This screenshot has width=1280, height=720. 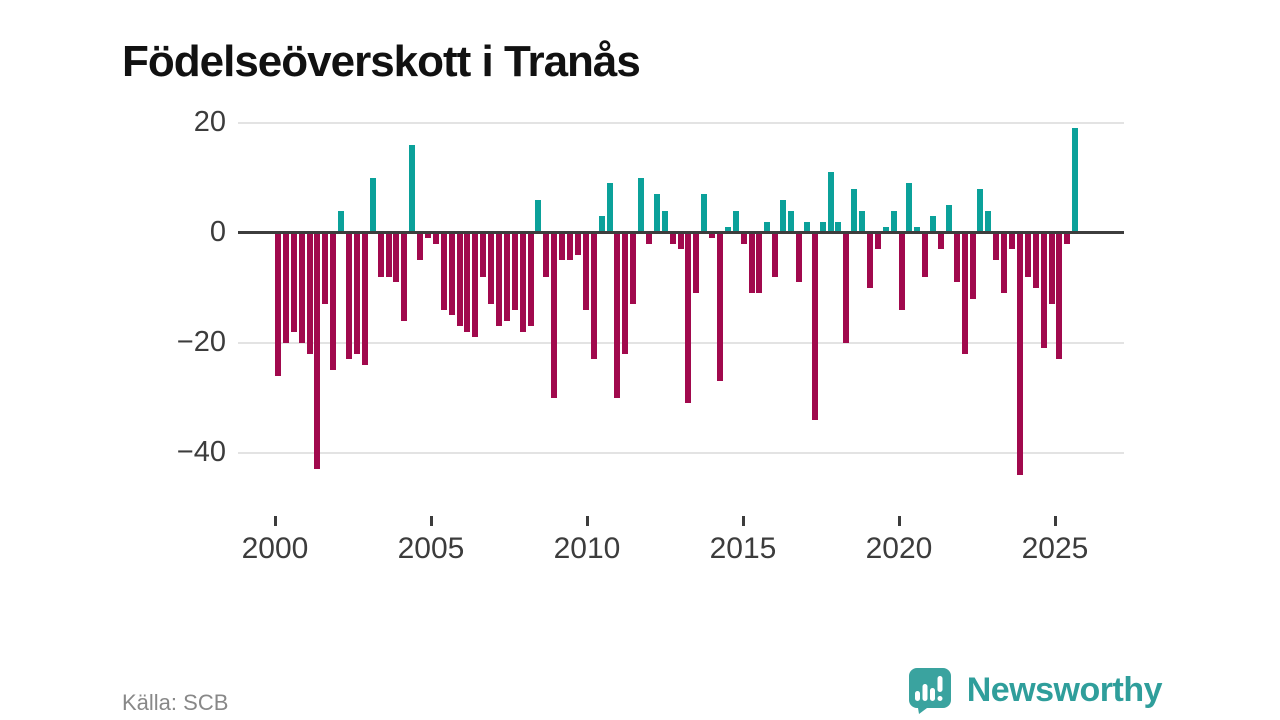 What do you see at coordinates (381, 62) in the screenshot?
I see `page-title: Födelseöverskott i Tranås` at bounding box center [381, 62].